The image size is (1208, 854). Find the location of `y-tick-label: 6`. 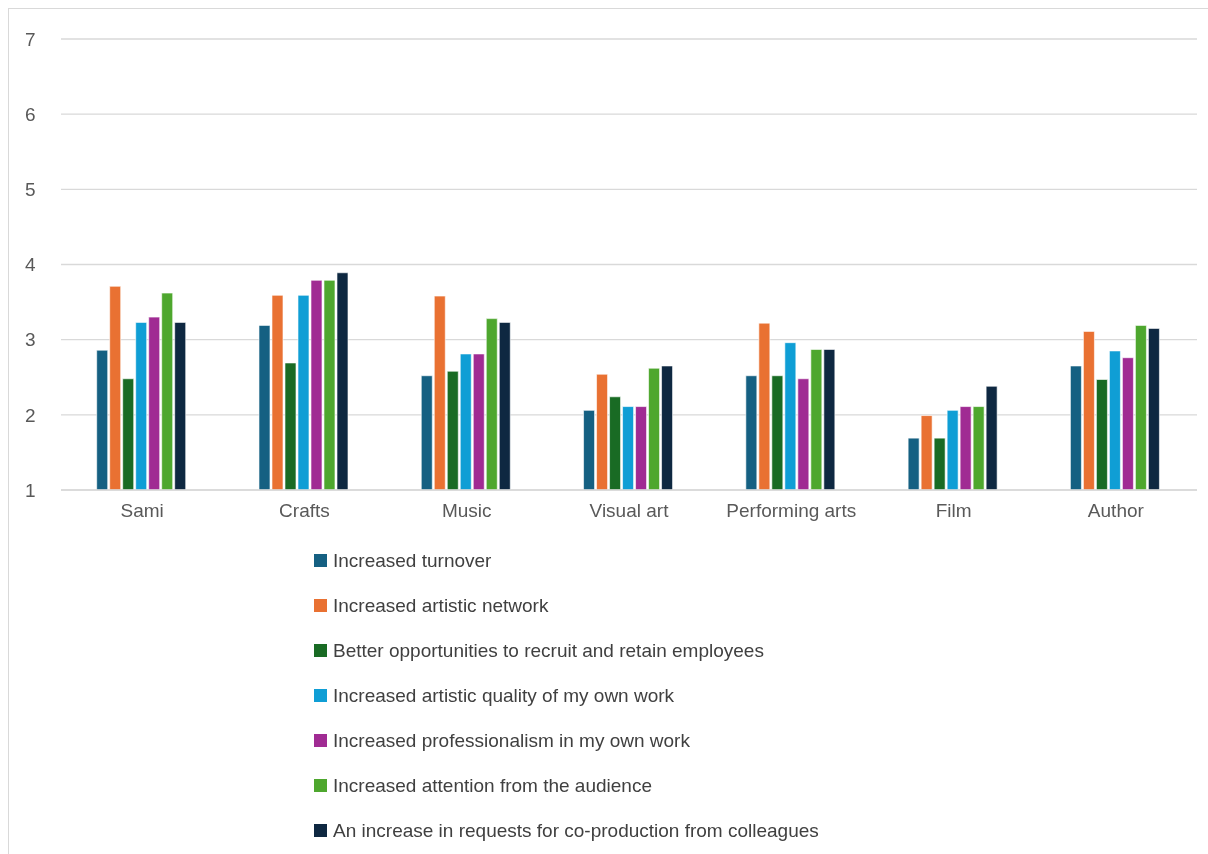

y-tick-label: 6 is located at coordinates (30, 114).